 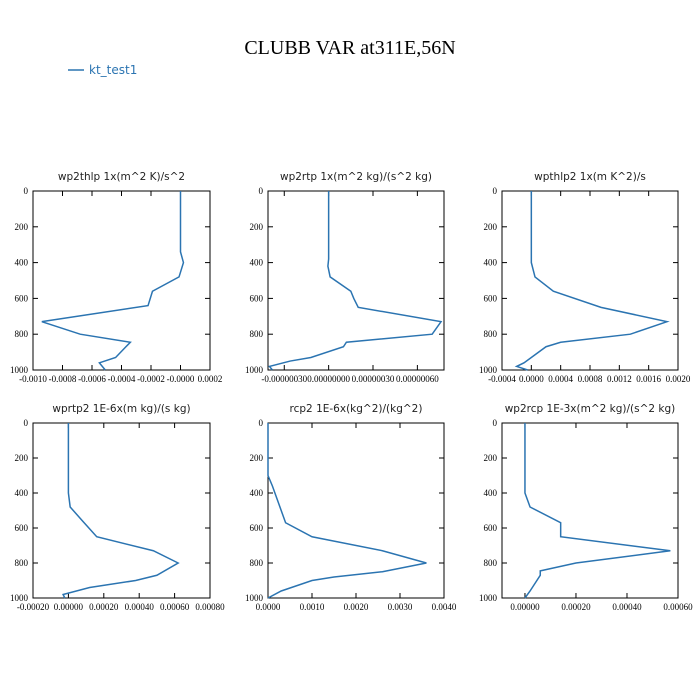 I want to click on x-tick-label: 0.00000030, so click(x=373, y=379).